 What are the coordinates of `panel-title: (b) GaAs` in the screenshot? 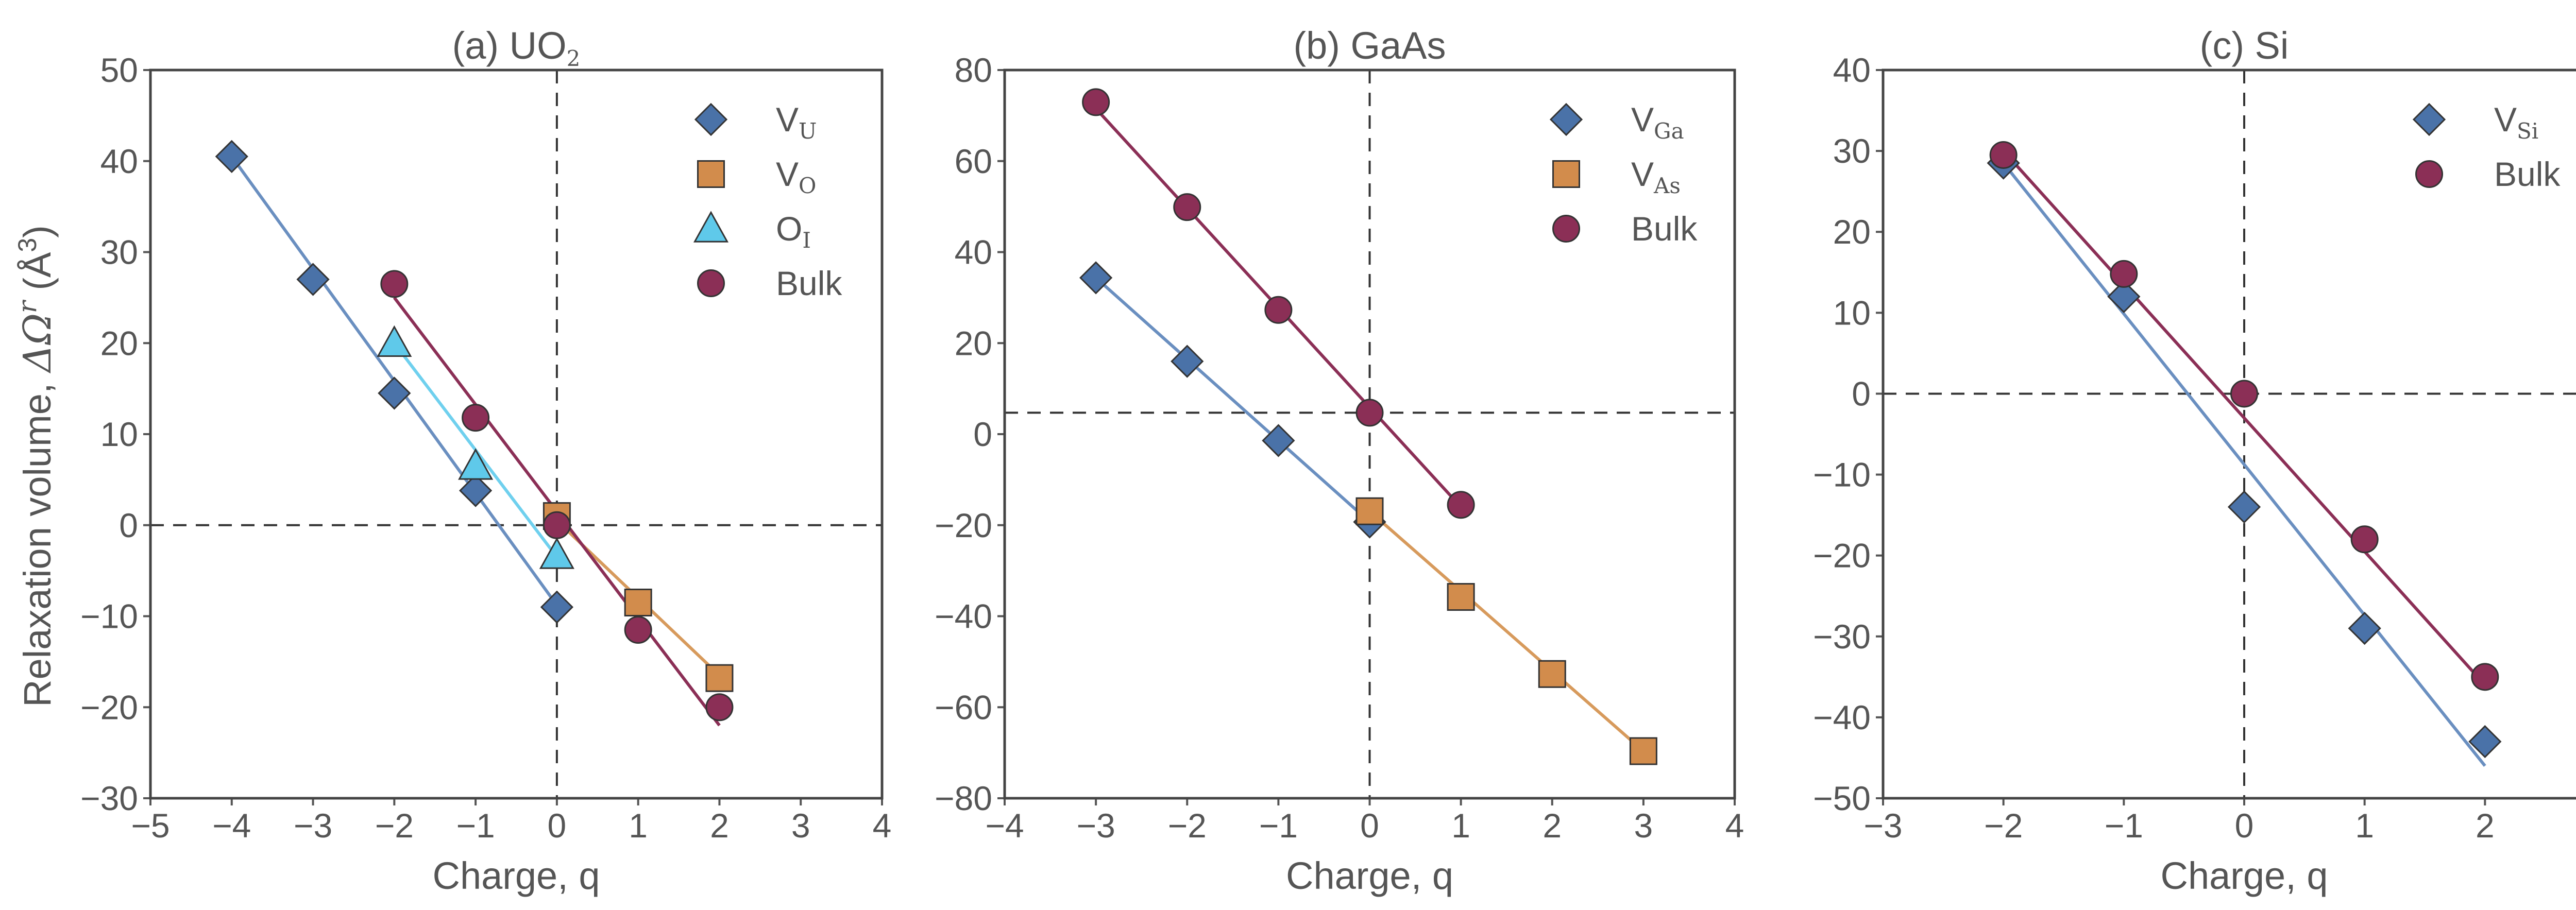 It's located at (1369, 45).